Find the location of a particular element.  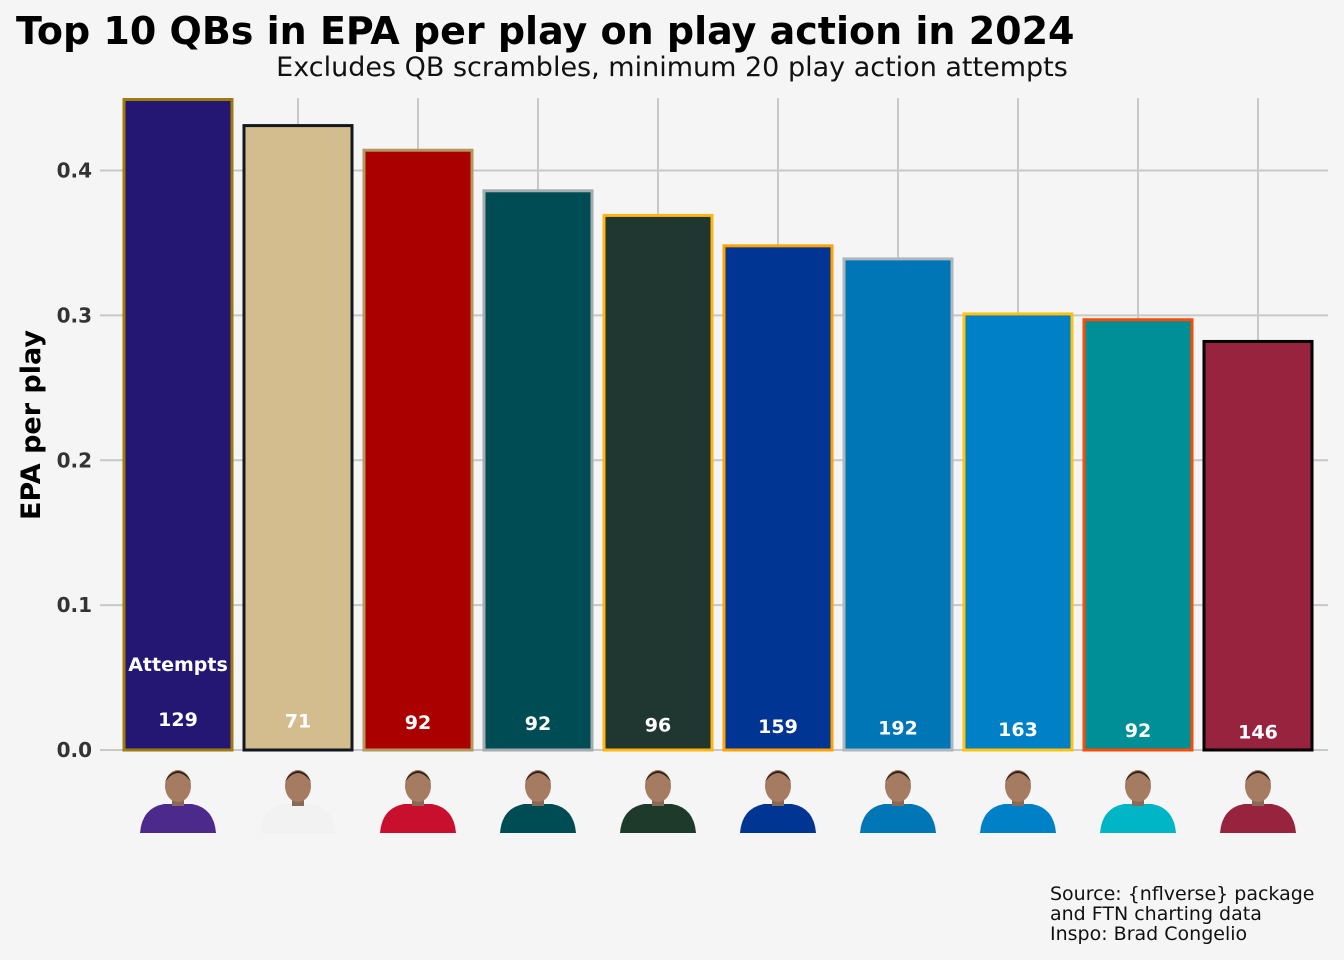

attempts-value: 129 is located at coordinates (178, 720).